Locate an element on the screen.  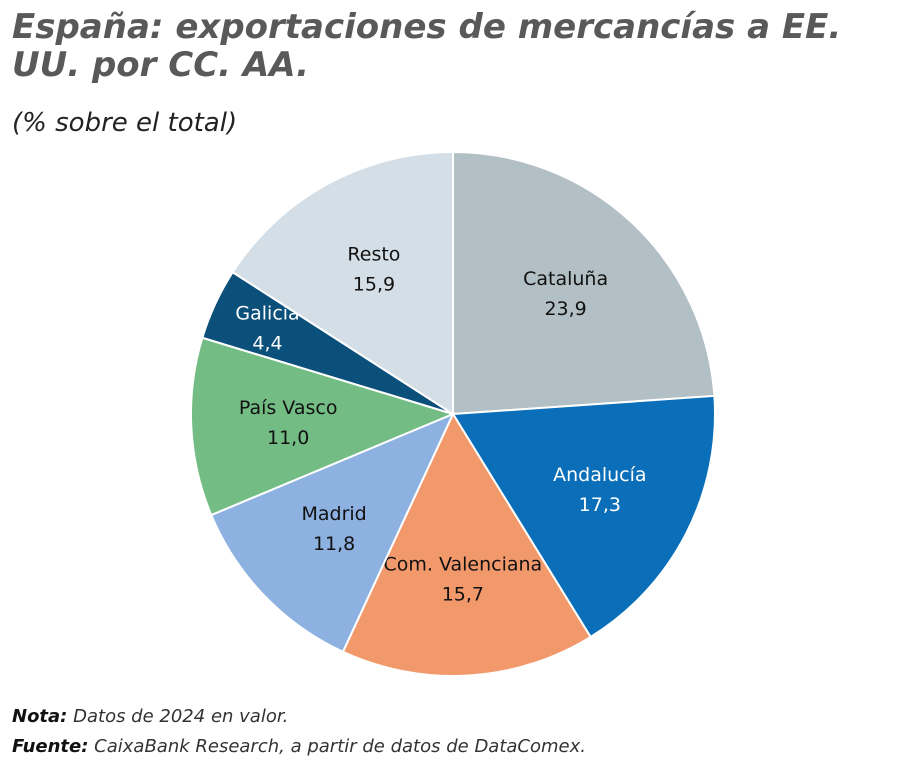
source-label: Fuente: is located at coordinates (50, 746).